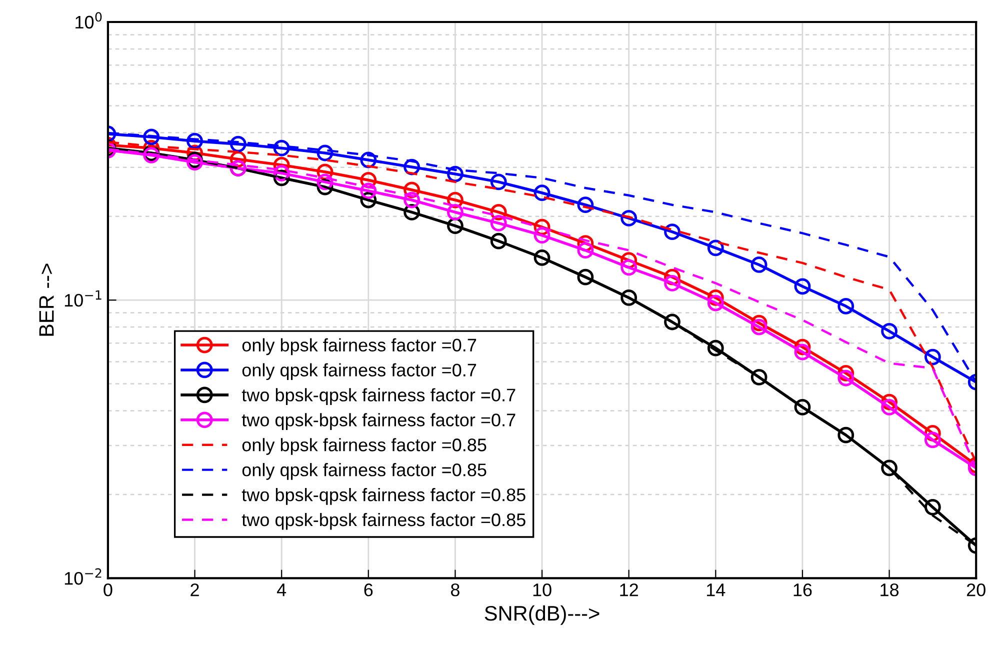 The width and height of the screenshot is (995, 657). What do you see at coordinates (281, 590) in the screenshot?
I see `x-tick-label: 4` at bounding box center [281, 590].